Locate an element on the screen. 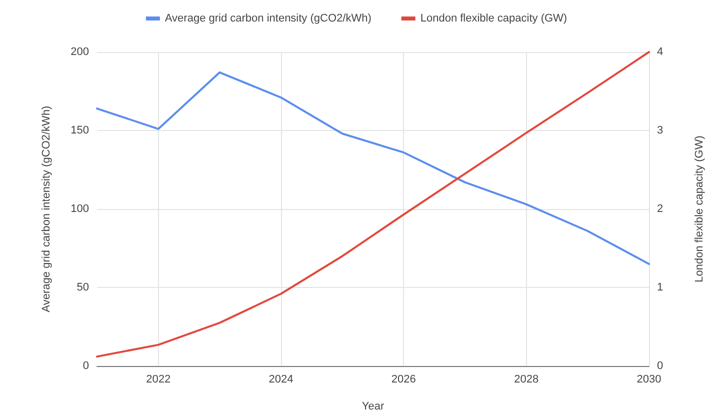 This screenshot has width=713, height=419. y-tick-label: 100 is located at coordinates (79, 209).